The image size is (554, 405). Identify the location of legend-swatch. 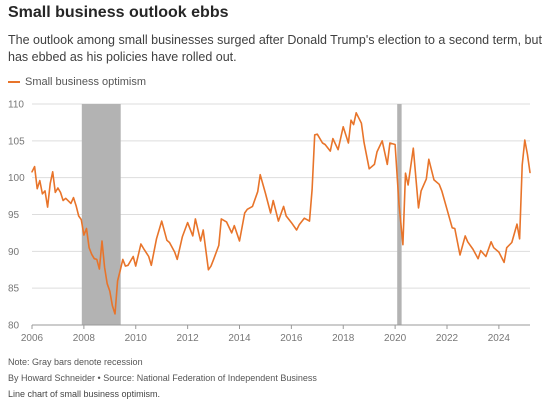
(14, 82).